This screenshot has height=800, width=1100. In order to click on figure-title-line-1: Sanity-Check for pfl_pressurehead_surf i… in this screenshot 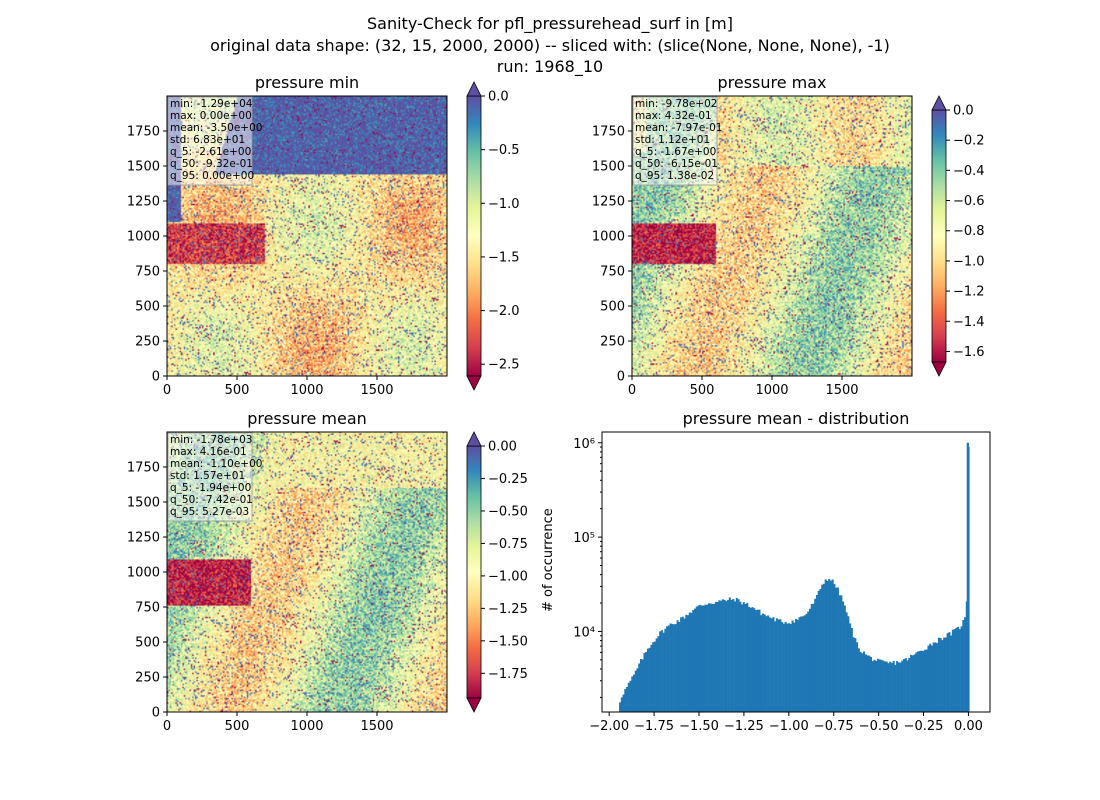, I will do `click(550, 23)`.